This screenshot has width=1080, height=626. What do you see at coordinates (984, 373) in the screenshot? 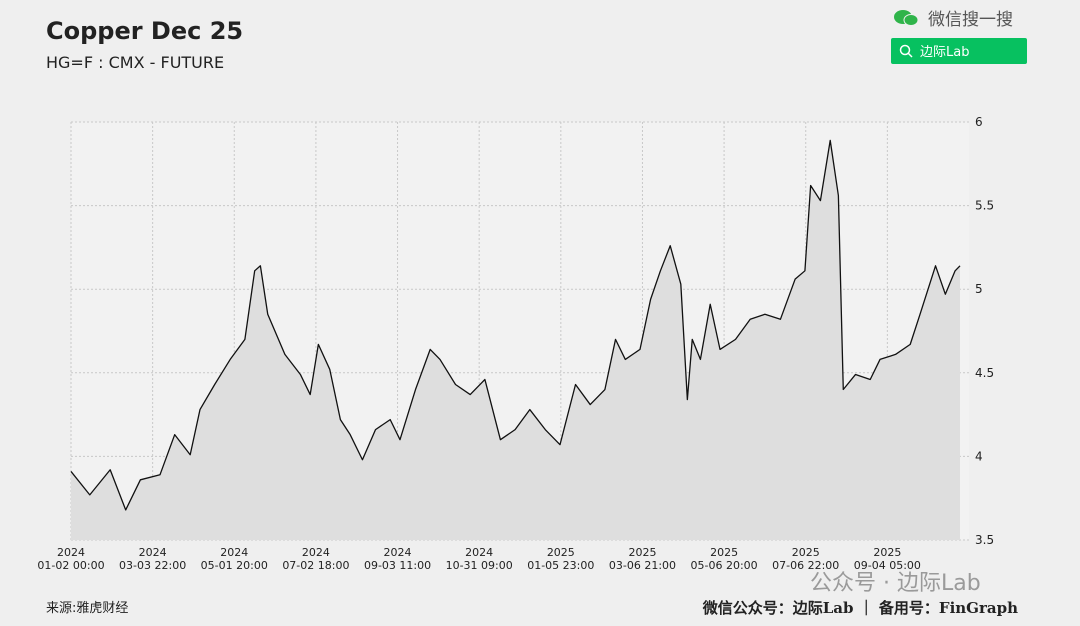
I see `y-tick-label: 4.5` at bounding box center [984, 373].